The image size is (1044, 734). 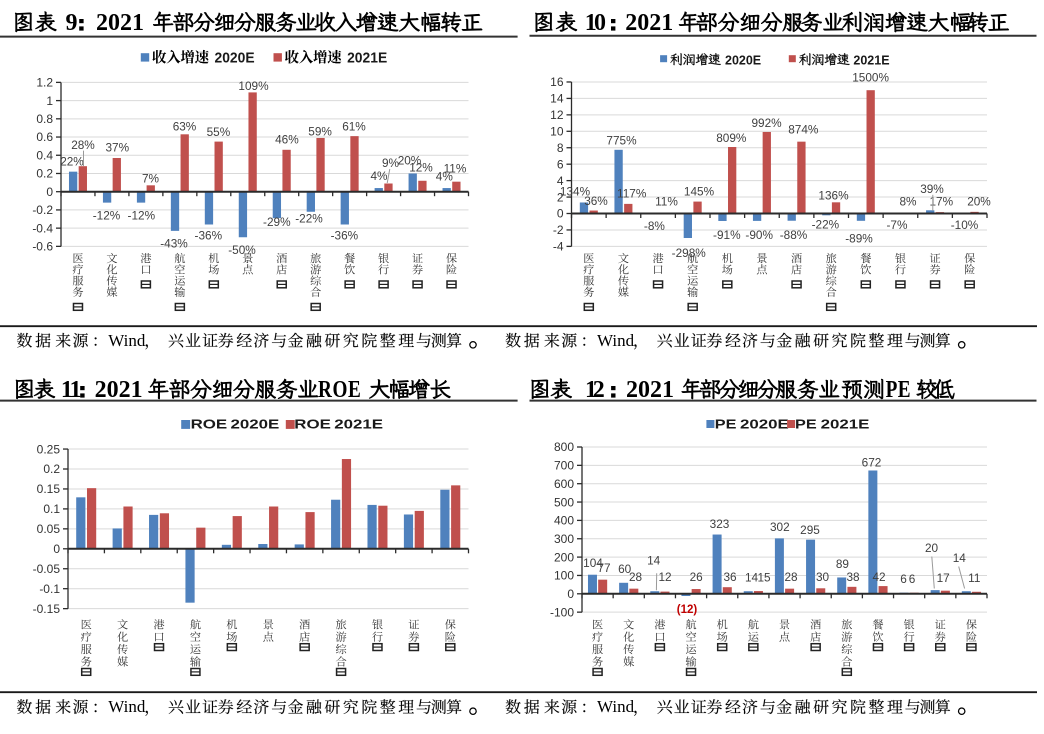 I want to click on svg-text: 7%, so click(x=151, y=178).